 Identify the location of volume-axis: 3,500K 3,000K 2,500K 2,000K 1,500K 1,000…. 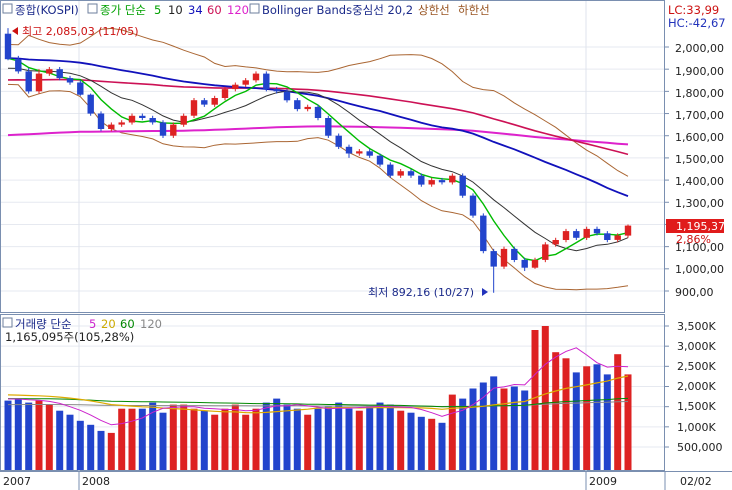
(700, 387).